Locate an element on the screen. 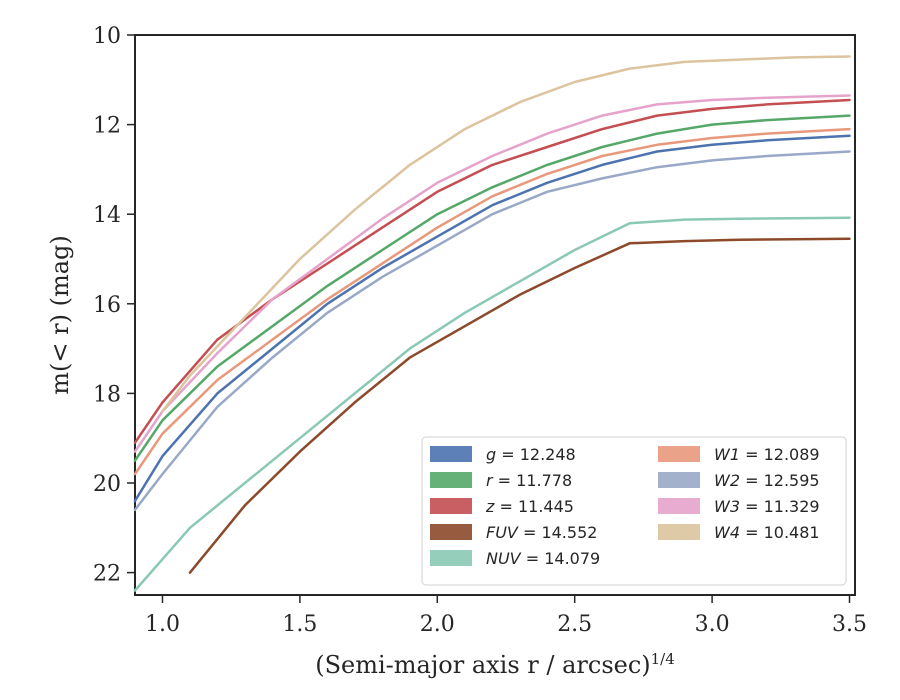 The image size is (900, 700). legend-swatch-w4 is located at coordinates (679, 532).